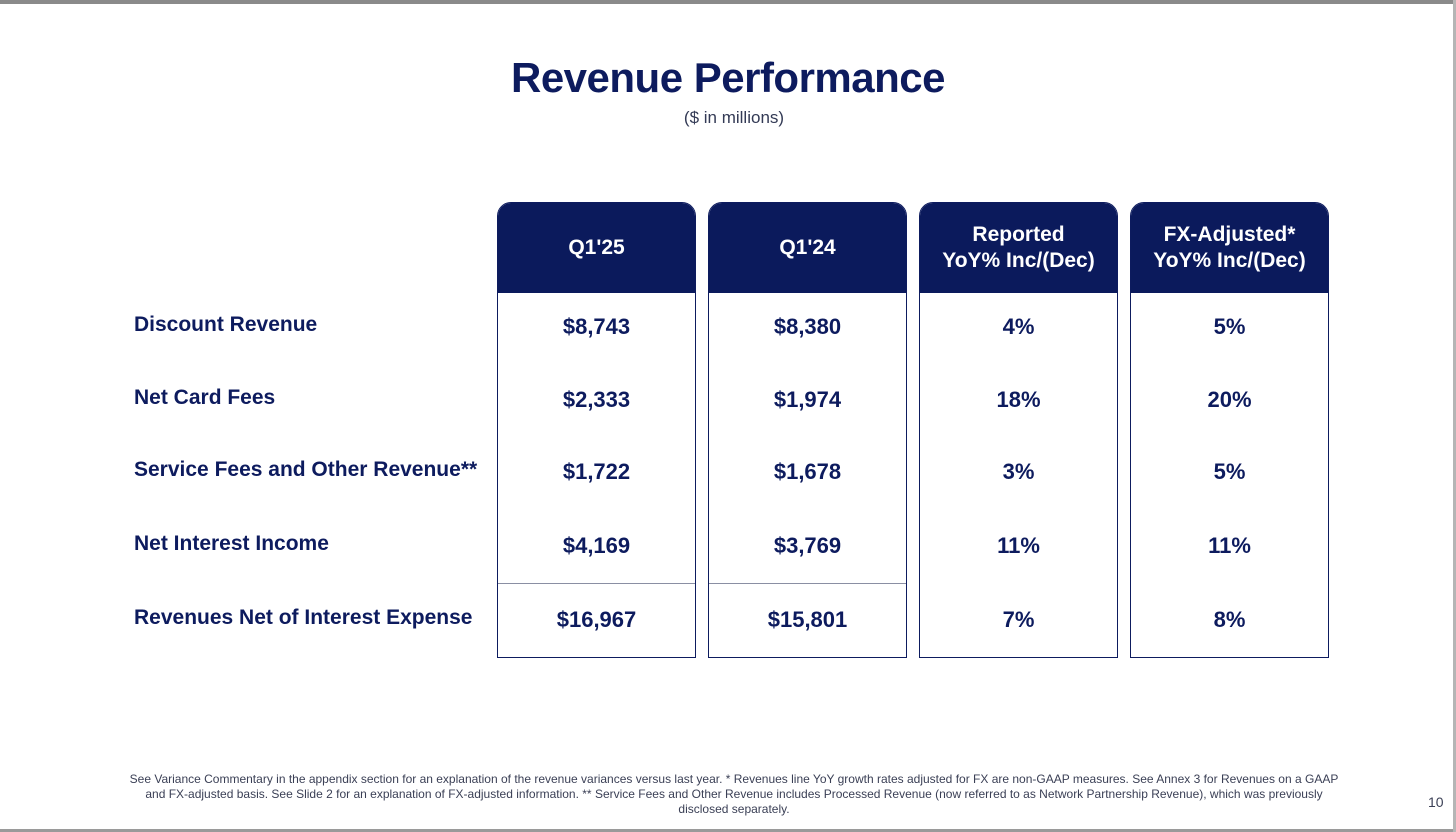 The image size is (1456, 832). Describe the element at coordinates (728, 2) in the screenshot. I see `top-border` at that location.